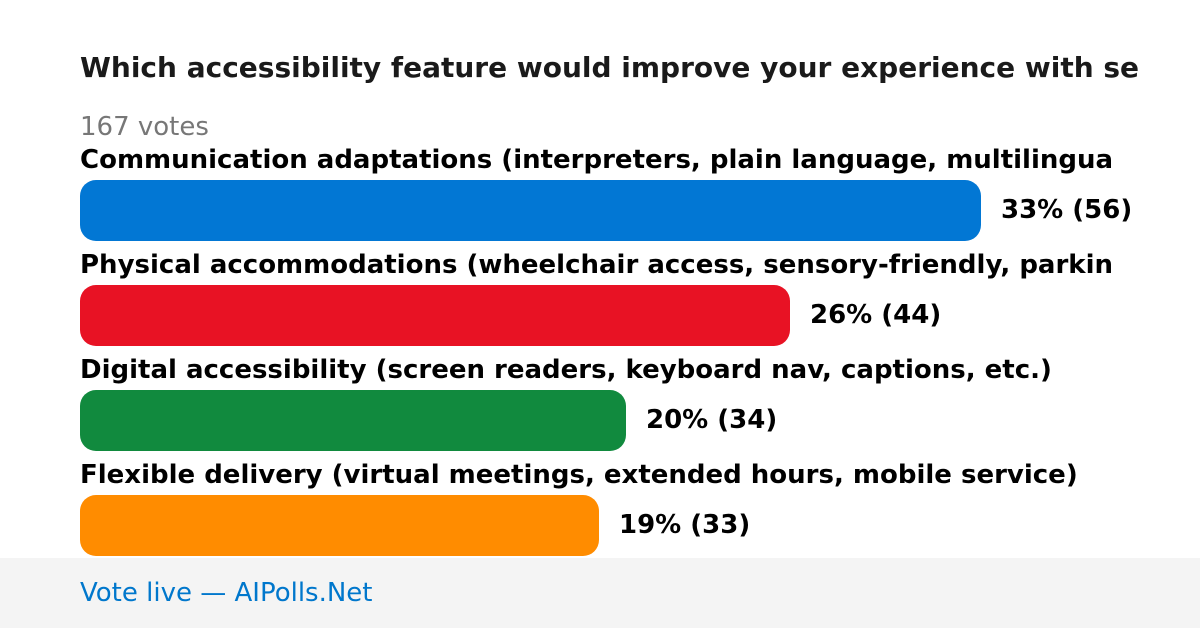  What do you see at coordinates (144, 127) in the screenshot?
I see `vote-count: 167 votes` at bounding box center [144, 127].